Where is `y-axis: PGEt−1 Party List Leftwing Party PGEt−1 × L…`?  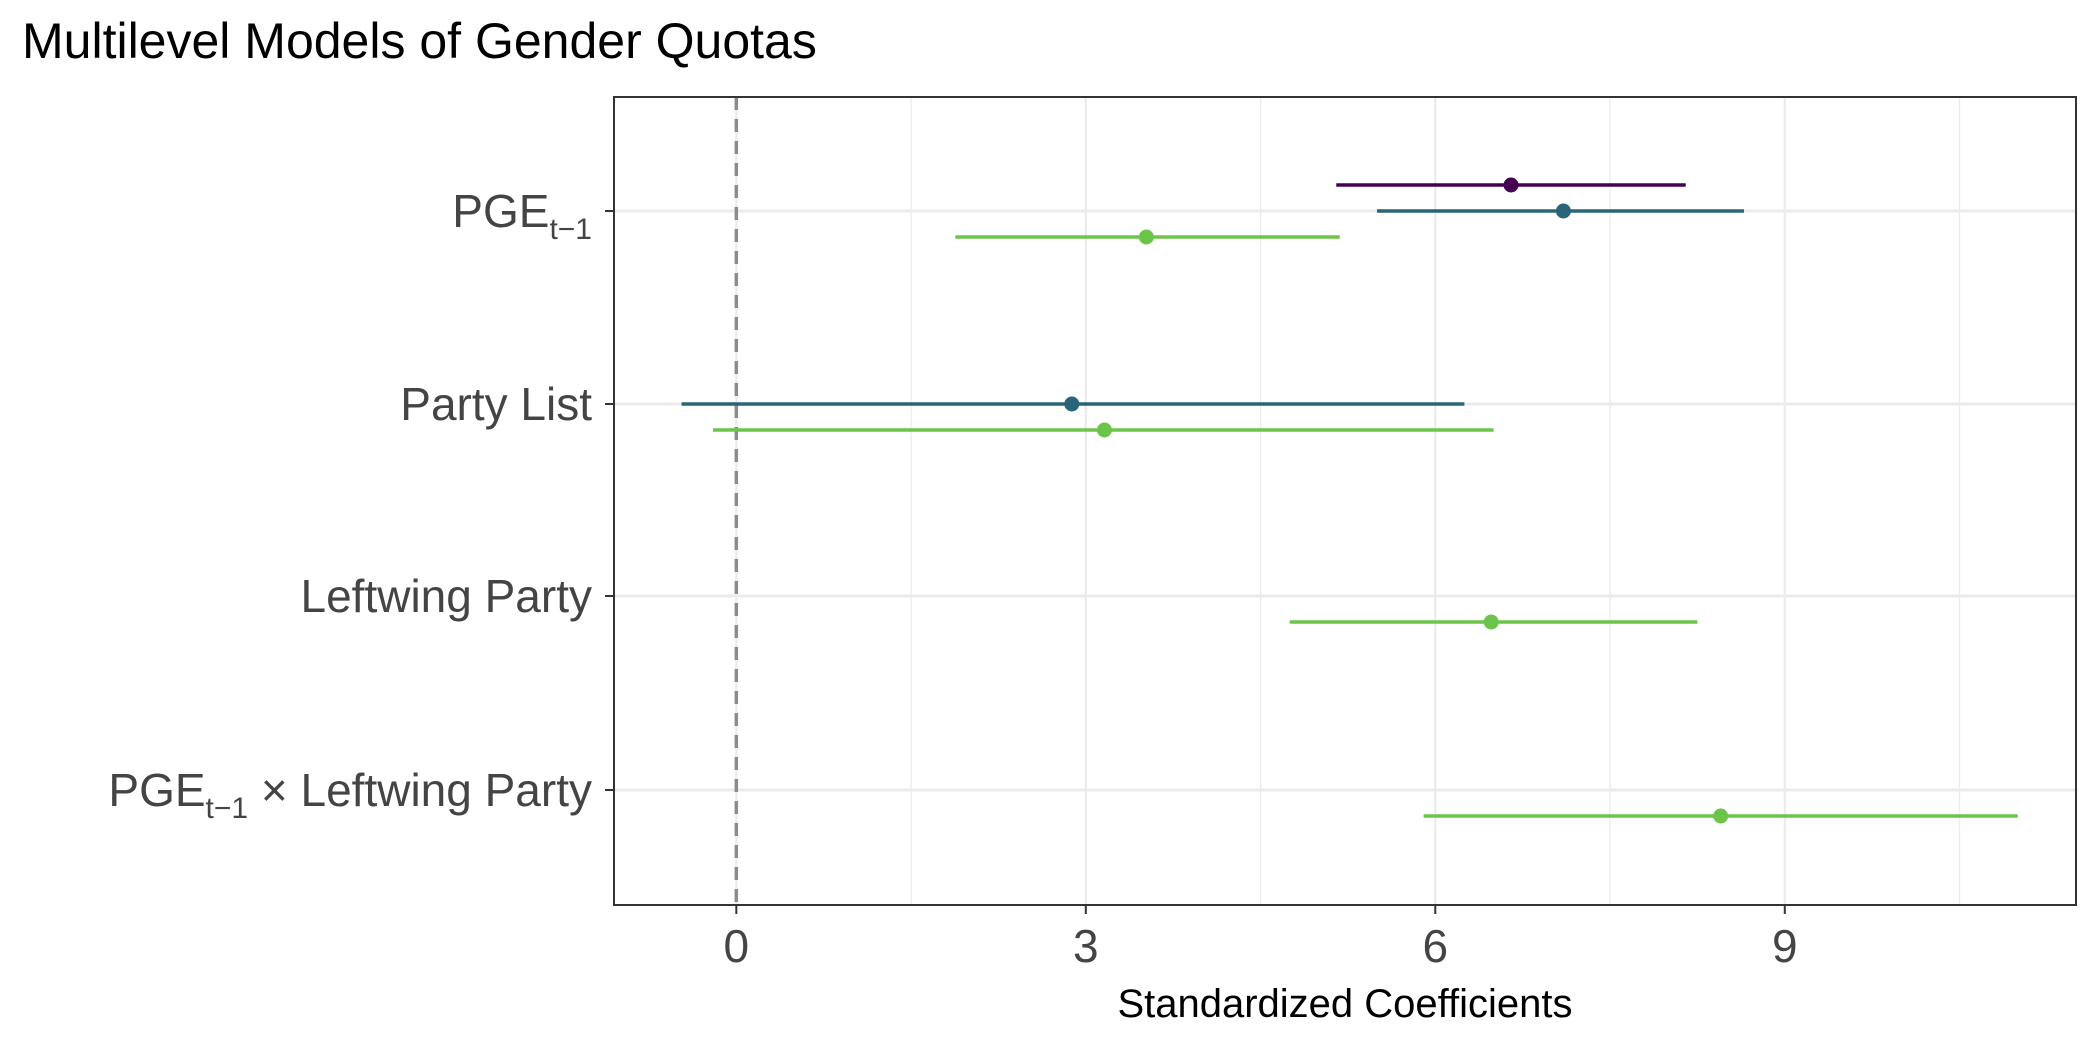
y-axis: PGEt−1 Party List Leftwing Party PGEt−1 × L… is located at coordinates (361, 505).